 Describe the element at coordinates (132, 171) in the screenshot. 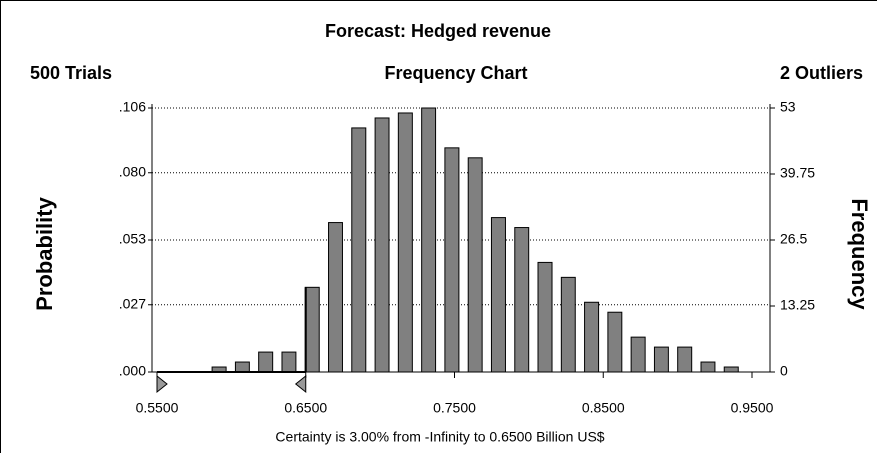

I see `y-tick-label: .080` at that location.